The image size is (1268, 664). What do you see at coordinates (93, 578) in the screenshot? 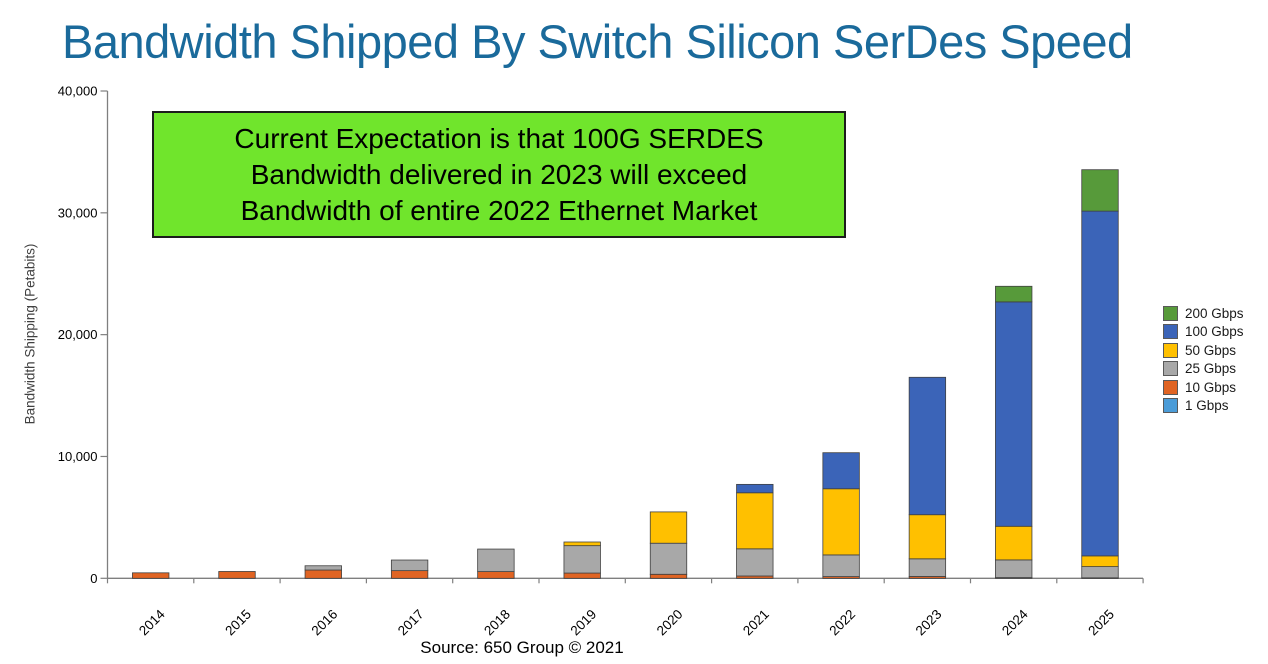
I see `y-tick-label: 0` at bounding box center [93, 578].